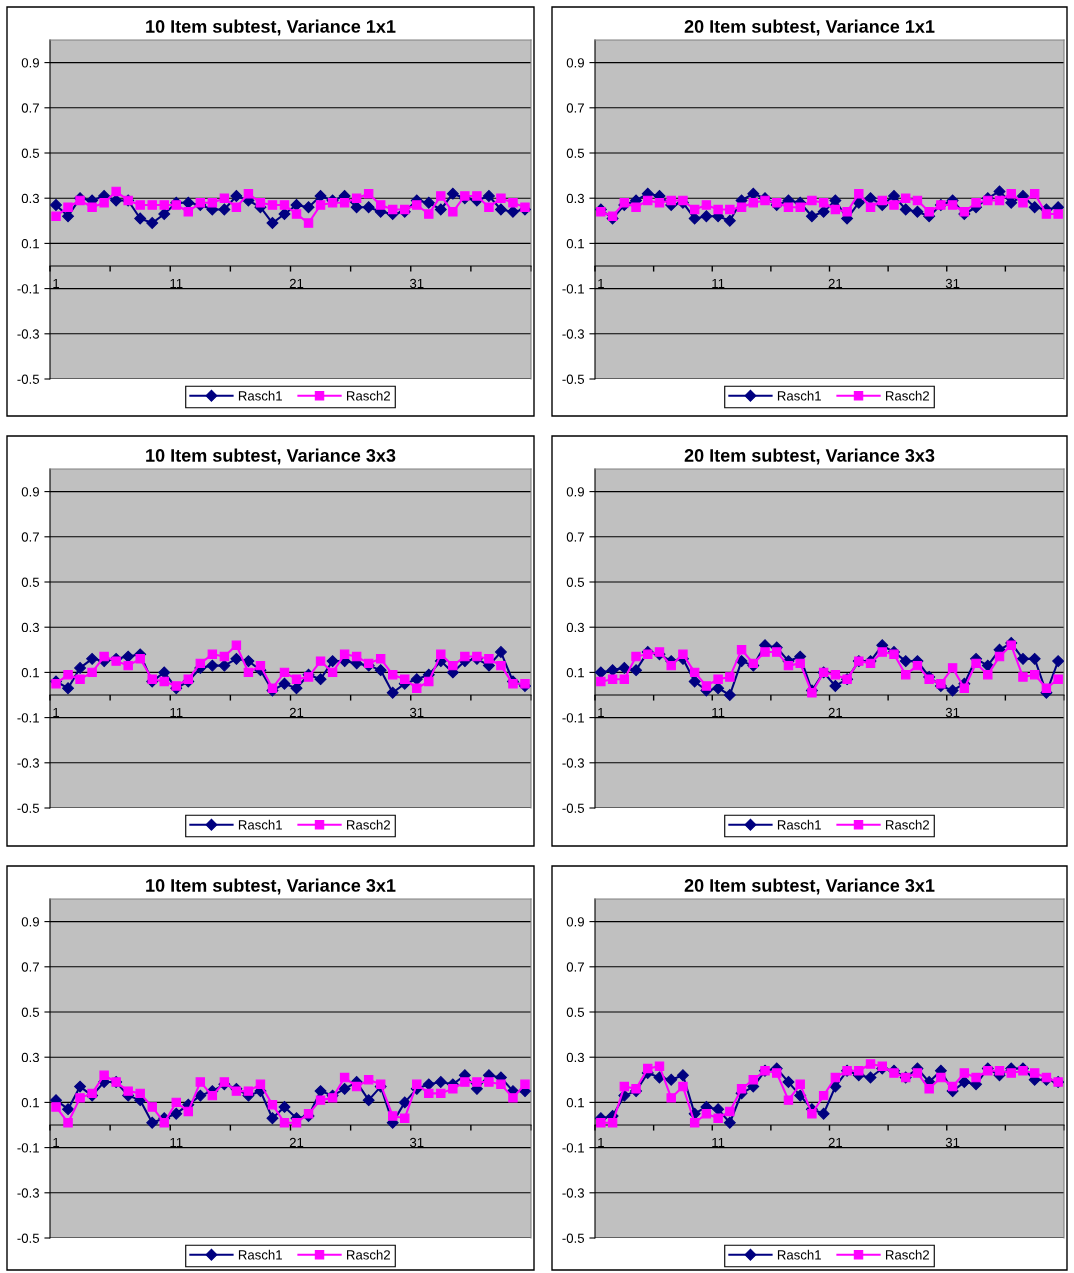 This screenshot has width=1074, height=1273. What do you see at coordinates (809, 456) in the screenshot?
I see `chart-title: 20 Item subtest, Variance 3x3` at bounding box center [809, 456].